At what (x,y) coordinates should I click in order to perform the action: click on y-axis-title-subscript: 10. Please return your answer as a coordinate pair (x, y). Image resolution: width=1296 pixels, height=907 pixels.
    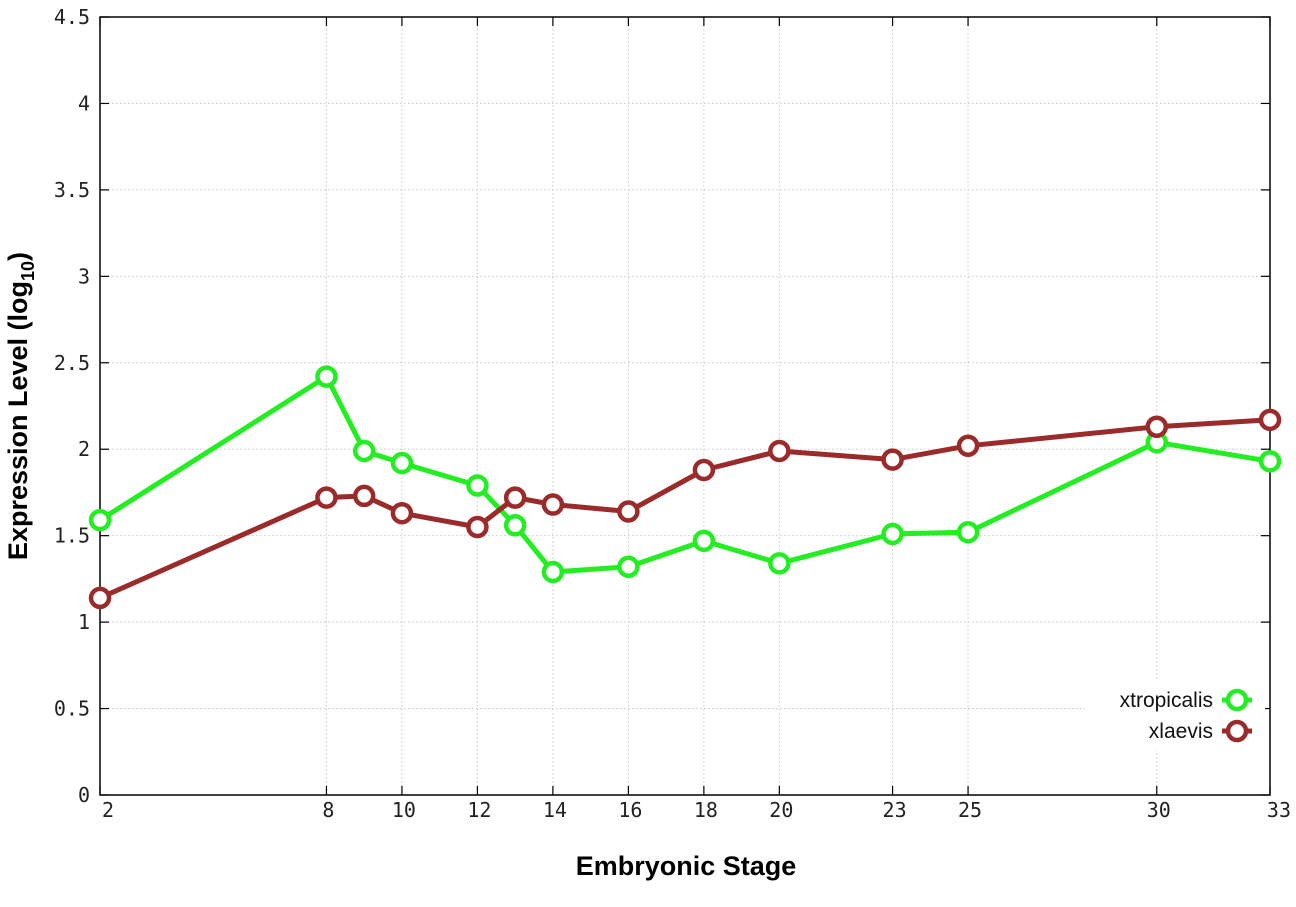
    Looking at the image, I should click on (28, 271).